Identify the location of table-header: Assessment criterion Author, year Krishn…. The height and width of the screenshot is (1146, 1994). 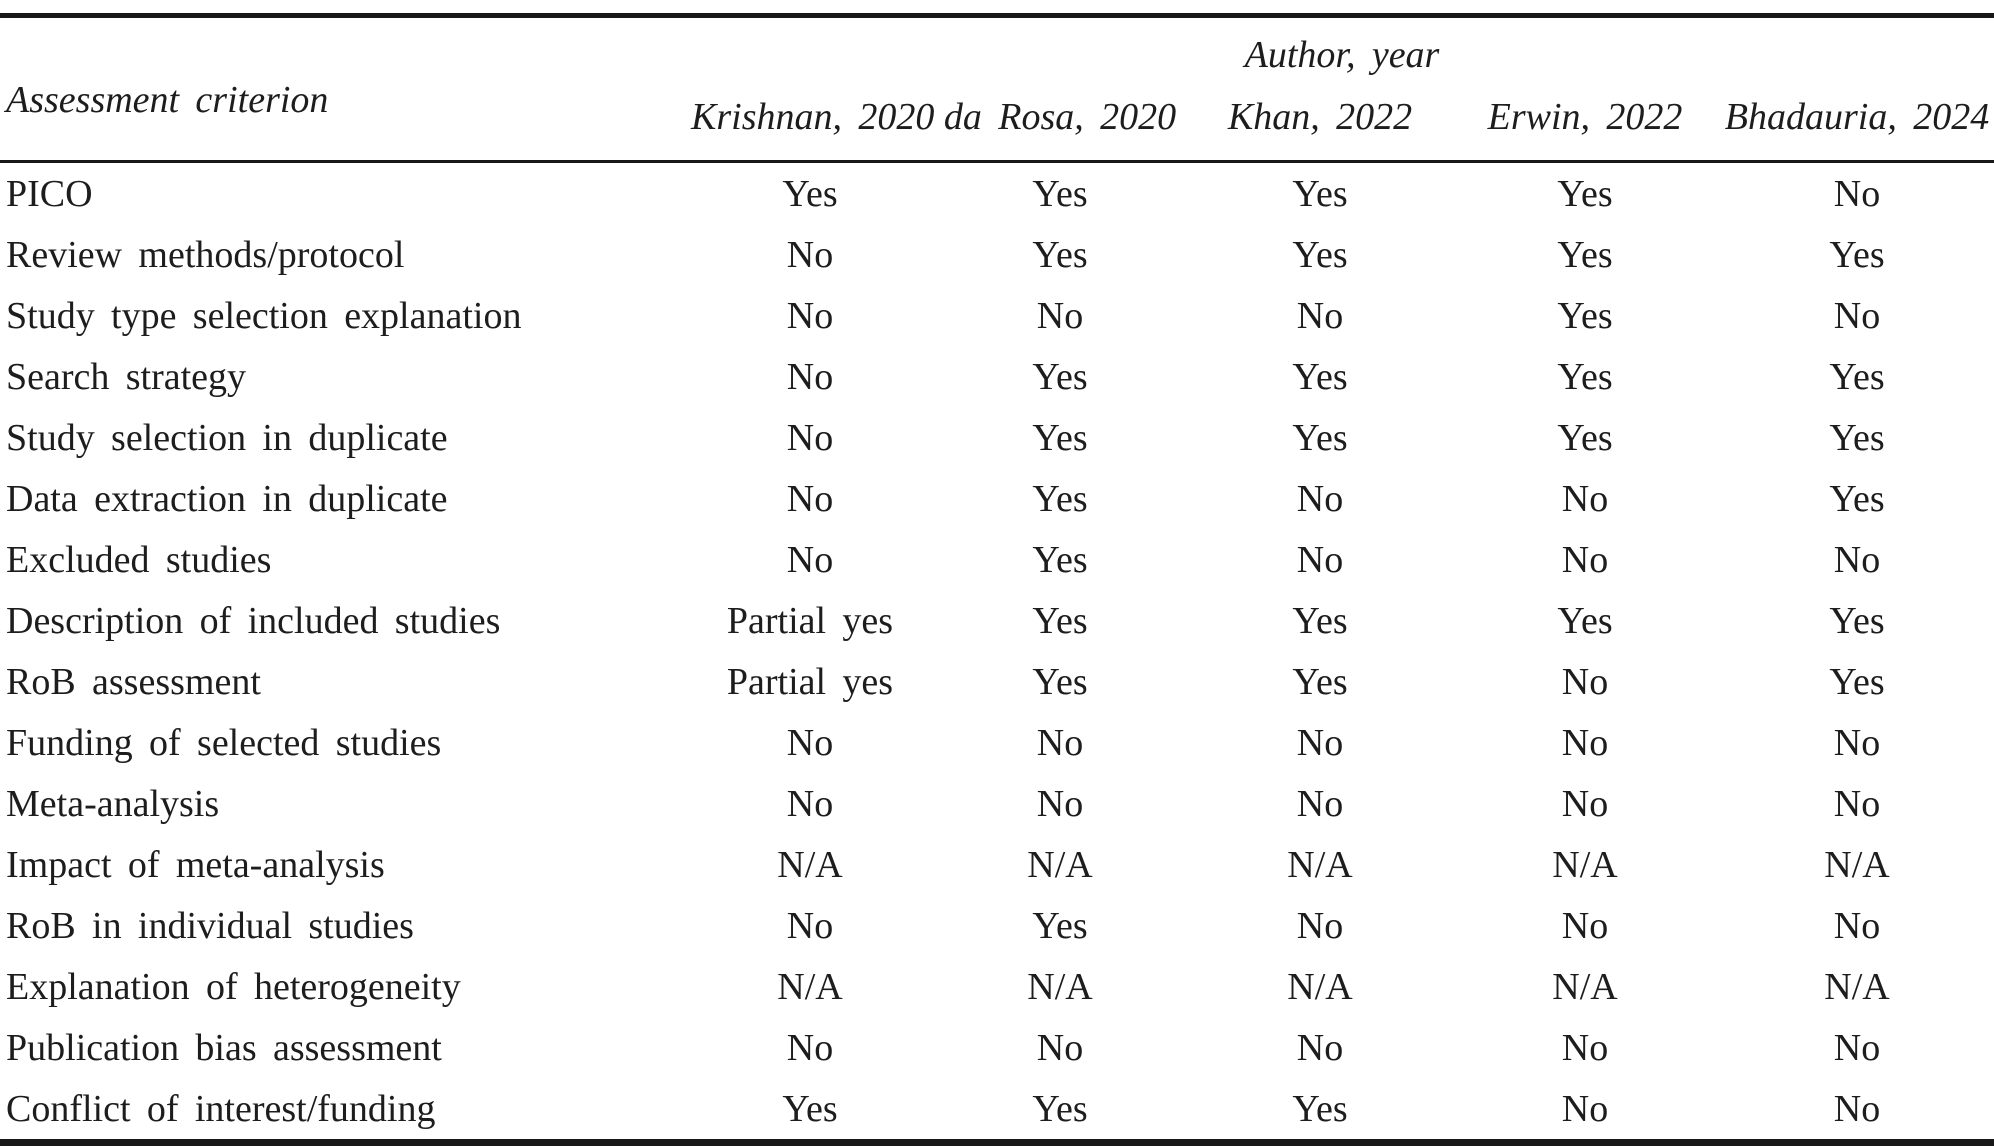
(997, 89).